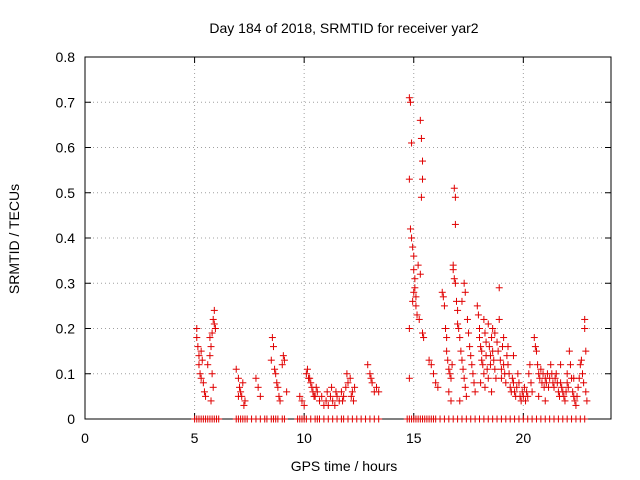  What do you see at coordinates (66, 148) in the screenshot?
I see `y-tick-label: 0.6` at bounding box center [66, 148].